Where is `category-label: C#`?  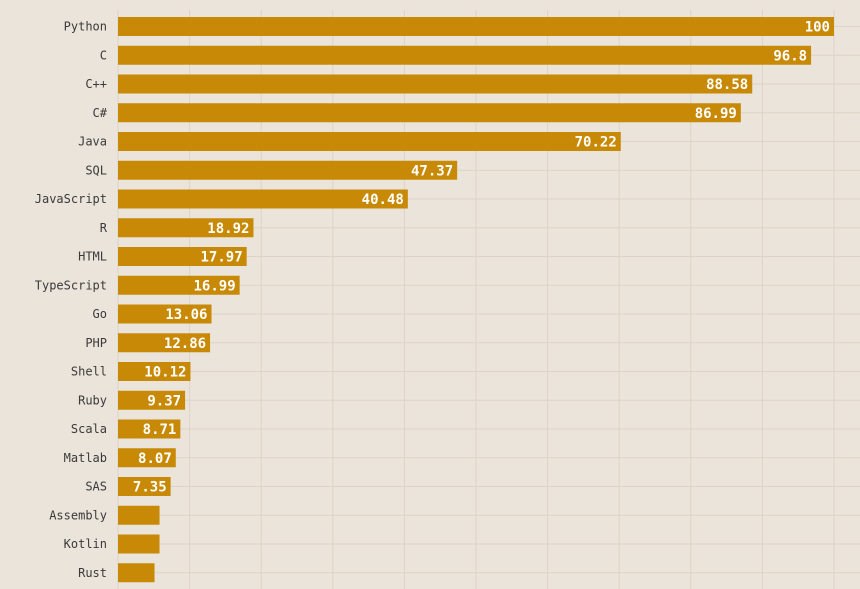 category-label: C# is located at coordinates (100, 113).